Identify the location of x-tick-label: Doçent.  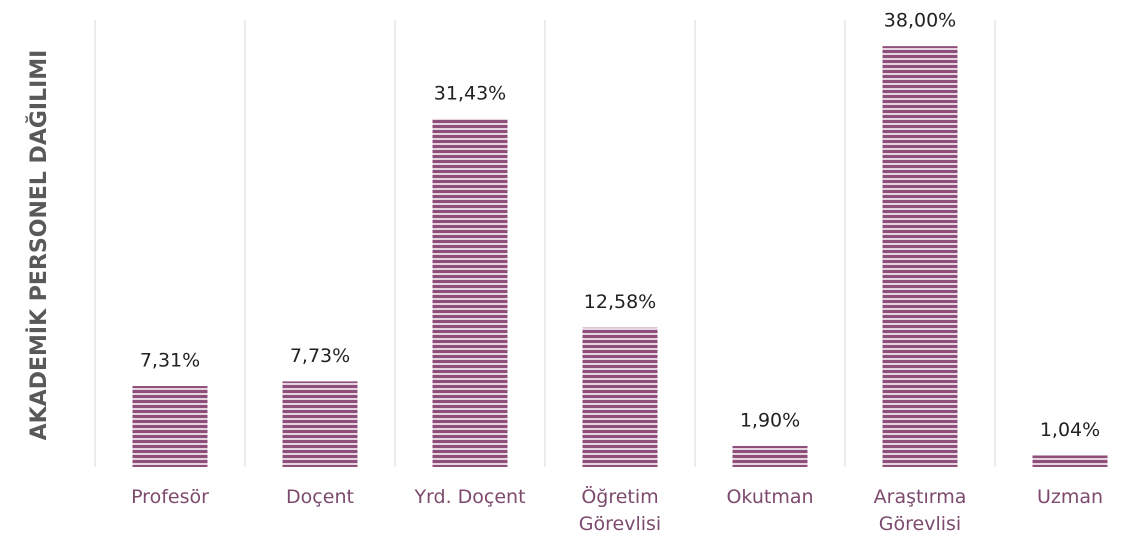
(320, 497).